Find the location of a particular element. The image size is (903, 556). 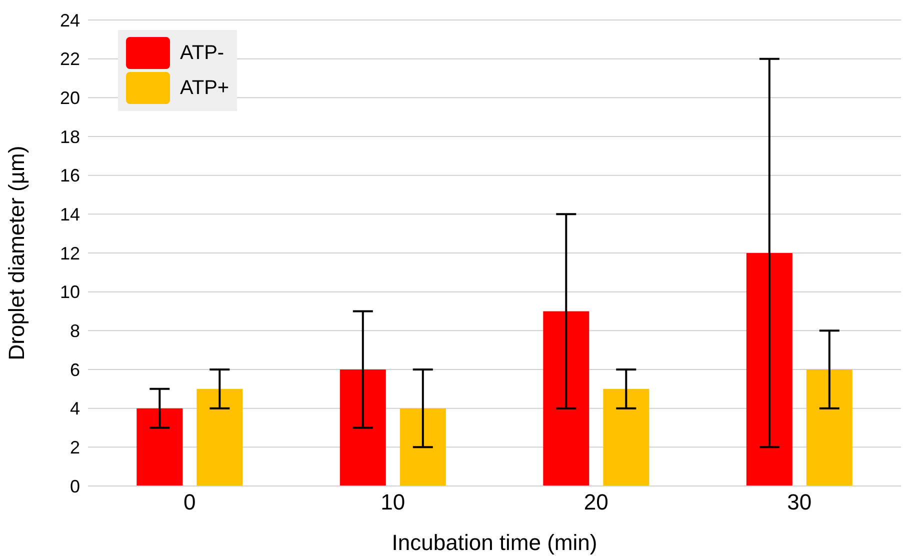

y-tick-label: 24 is located at coordinates (70, 20).